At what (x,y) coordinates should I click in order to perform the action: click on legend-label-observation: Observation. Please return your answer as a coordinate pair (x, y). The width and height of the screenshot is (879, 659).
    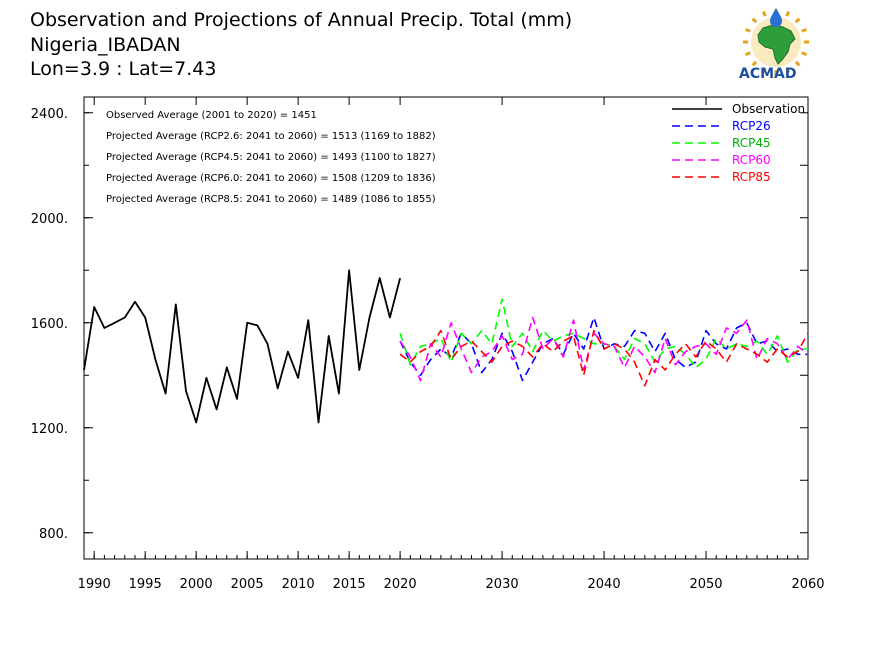
    Looking at the image, I should click on (768, 109).